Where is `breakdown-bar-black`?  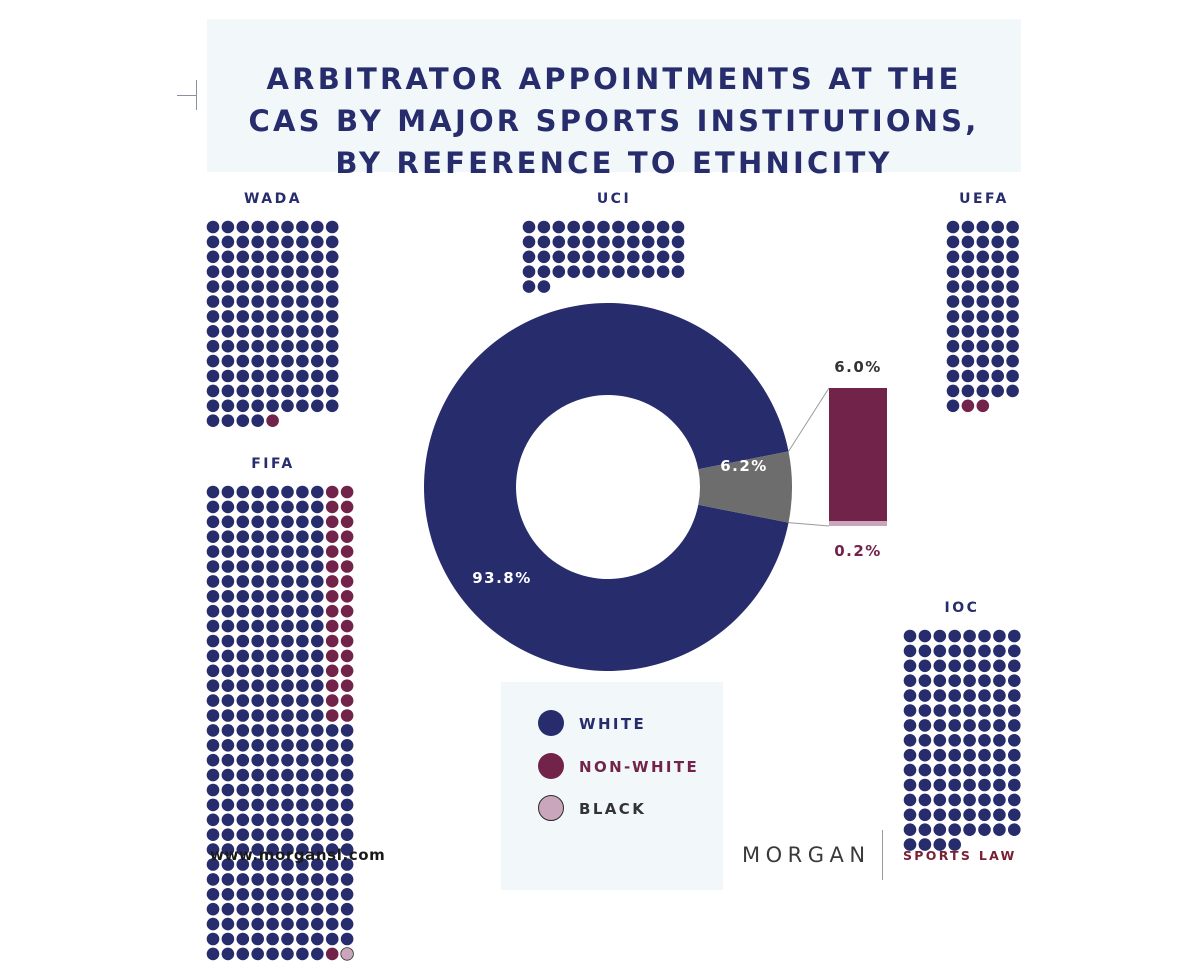
breakdown-bar-black is located at coordinates (858, 523).